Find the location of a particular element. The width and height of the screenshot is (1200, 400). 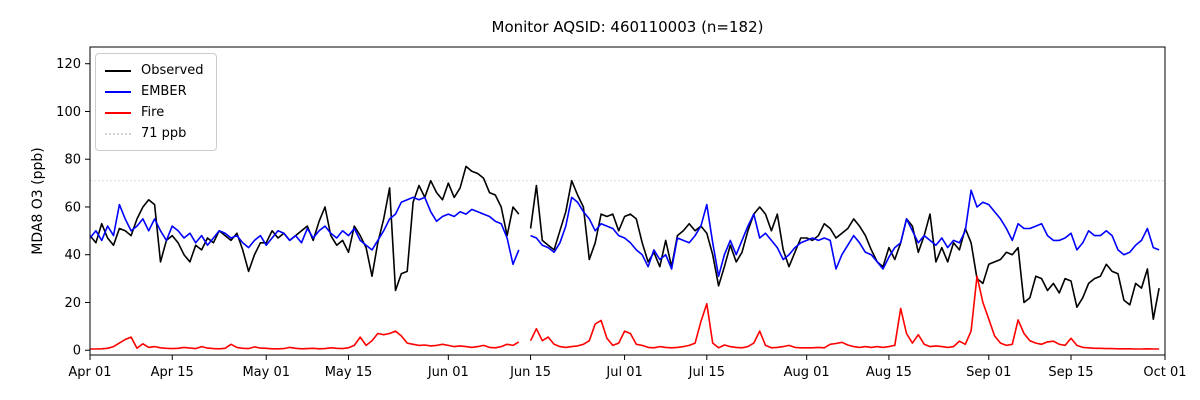

ember-line-sample is located at coordinates (118, 91).